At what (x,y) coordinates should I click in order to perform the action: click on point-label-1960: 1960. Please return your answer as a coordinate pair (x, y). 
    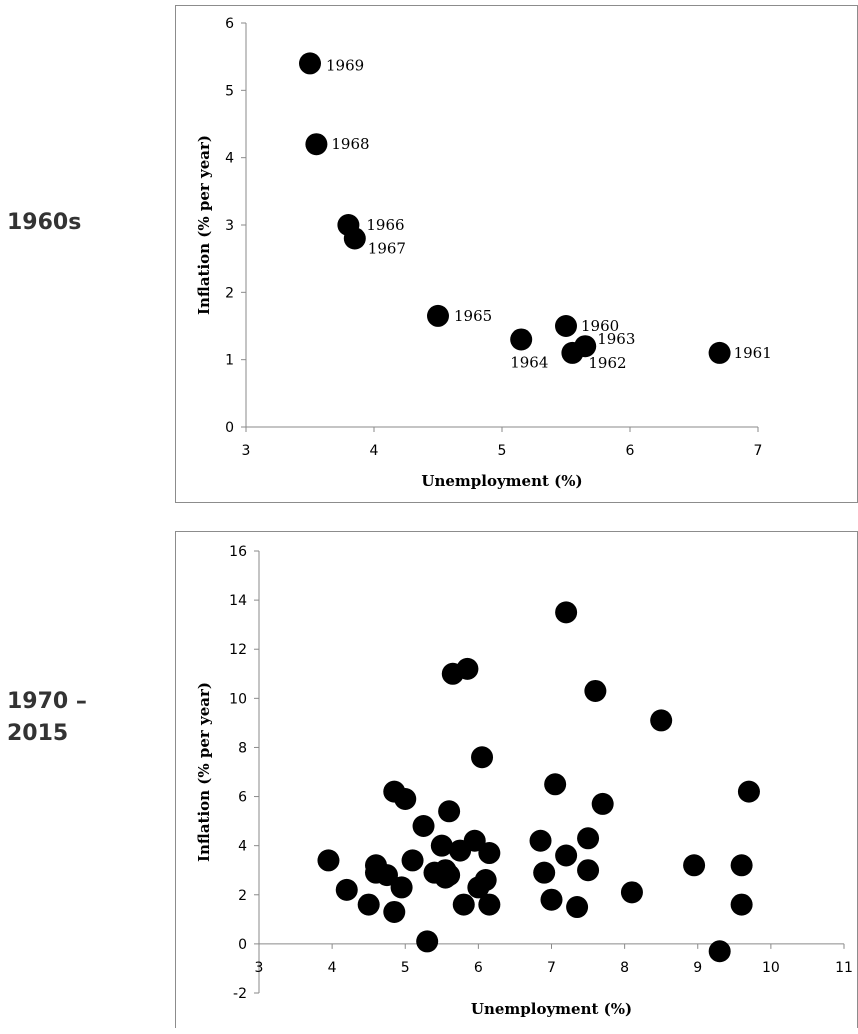
    Looking at the image, I should click on (600, 326).